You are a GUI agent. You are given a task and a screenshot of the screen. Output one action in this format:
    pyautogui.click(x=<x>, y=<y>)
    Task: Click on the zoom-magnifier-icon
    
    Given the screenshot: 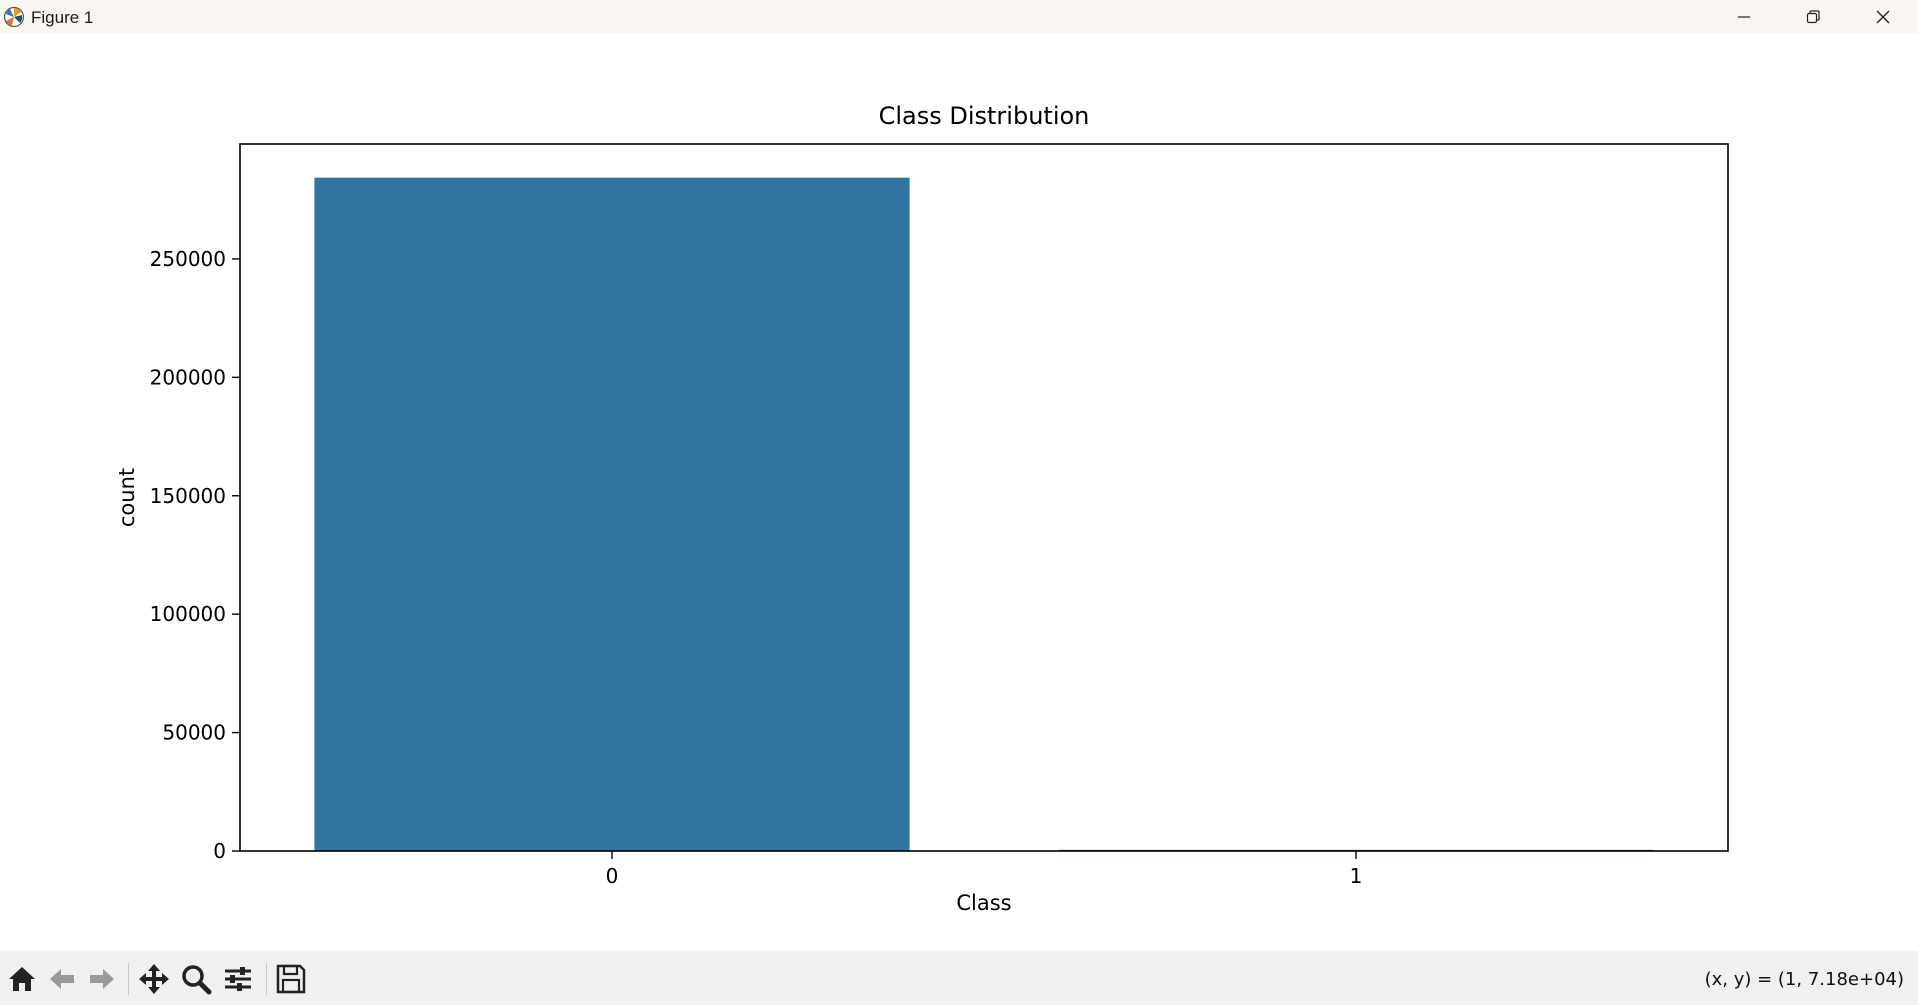 What is the action you would take?
    pyautogui.click(x=197, y=980)
    